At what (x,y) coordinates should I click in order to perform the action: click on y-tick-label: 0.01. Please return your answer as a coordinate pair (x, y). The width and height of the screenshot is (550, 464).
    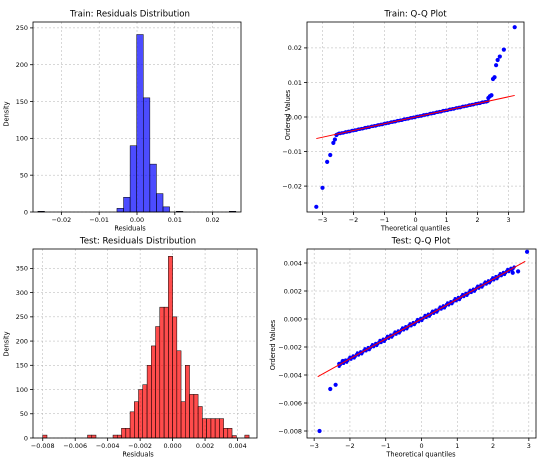
    Looking at the image, I should click on (295, 83).